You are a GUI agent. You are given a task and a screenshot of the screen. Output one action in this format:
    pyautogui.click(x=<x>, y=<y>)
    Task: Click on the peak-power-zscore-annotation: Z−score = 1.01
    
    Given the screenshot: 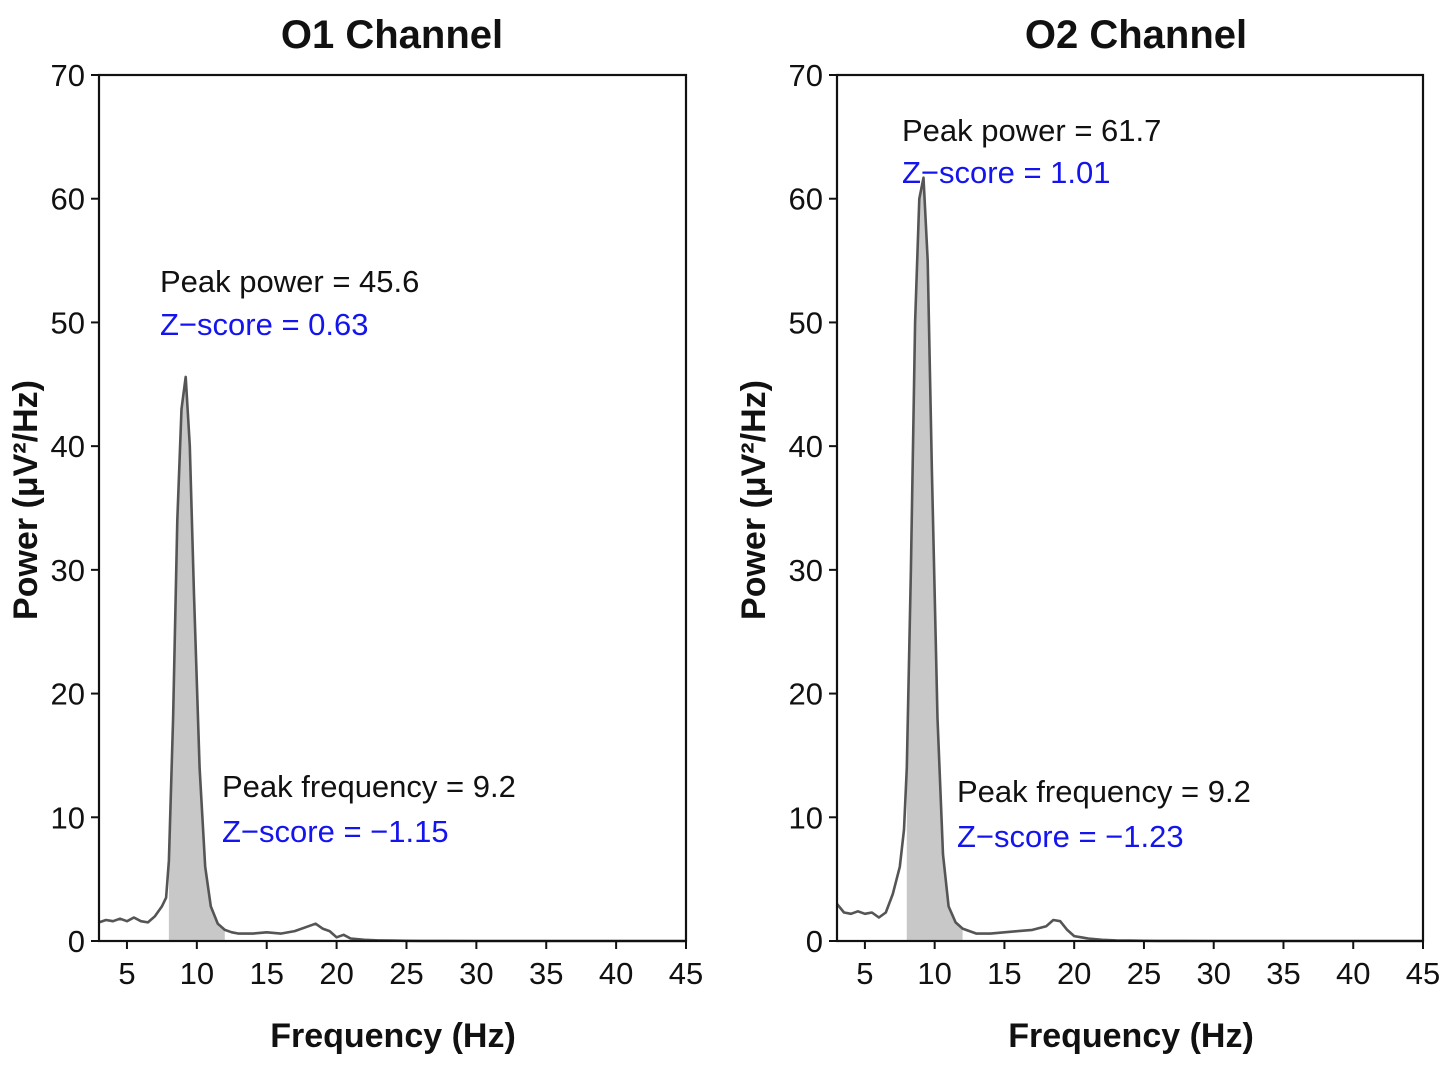 What is the action you would take?
    pyautogui.click(x=1006, y=172)
    